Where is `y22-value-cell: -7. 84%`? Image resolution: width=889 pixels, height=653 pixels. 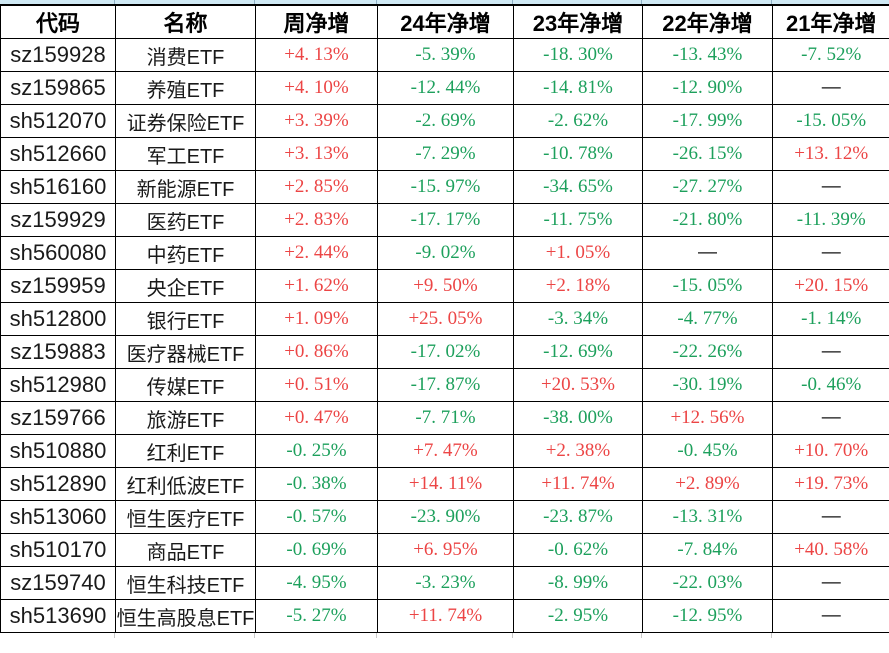
y22-value-cell: -7. 84% is located at coordinates (707, 550).